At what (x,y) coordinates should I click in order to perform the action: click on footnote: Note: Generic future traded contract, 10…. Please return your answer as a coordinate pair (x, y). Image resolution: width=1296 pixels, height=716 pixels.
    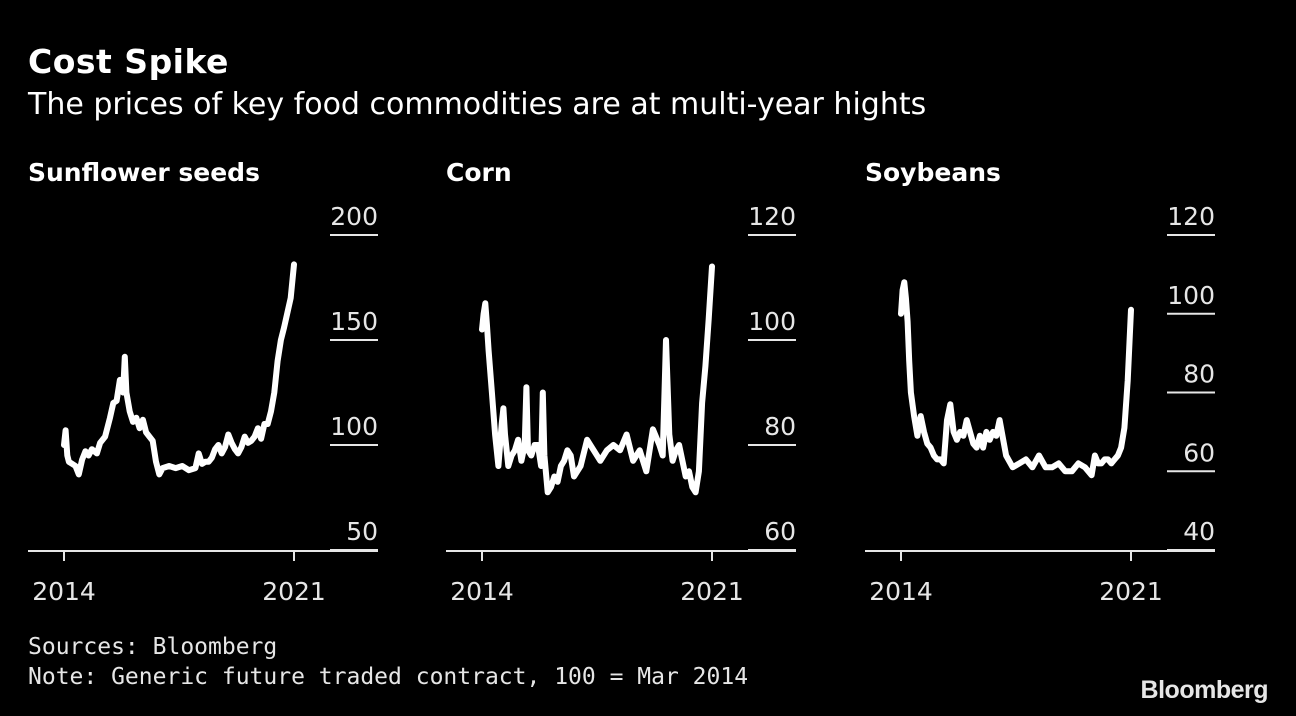
    Looking at the image, I should click on (388, 677).